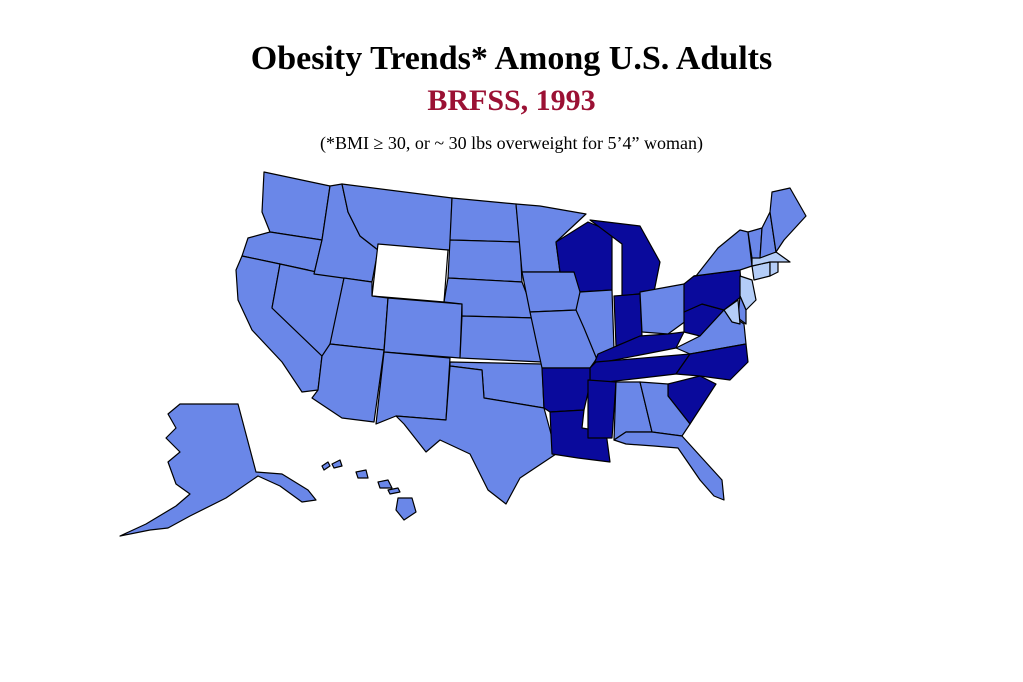 The height and width of the screenshot is (682, 1023). I want to click on state-AZ, so click(348, 383).